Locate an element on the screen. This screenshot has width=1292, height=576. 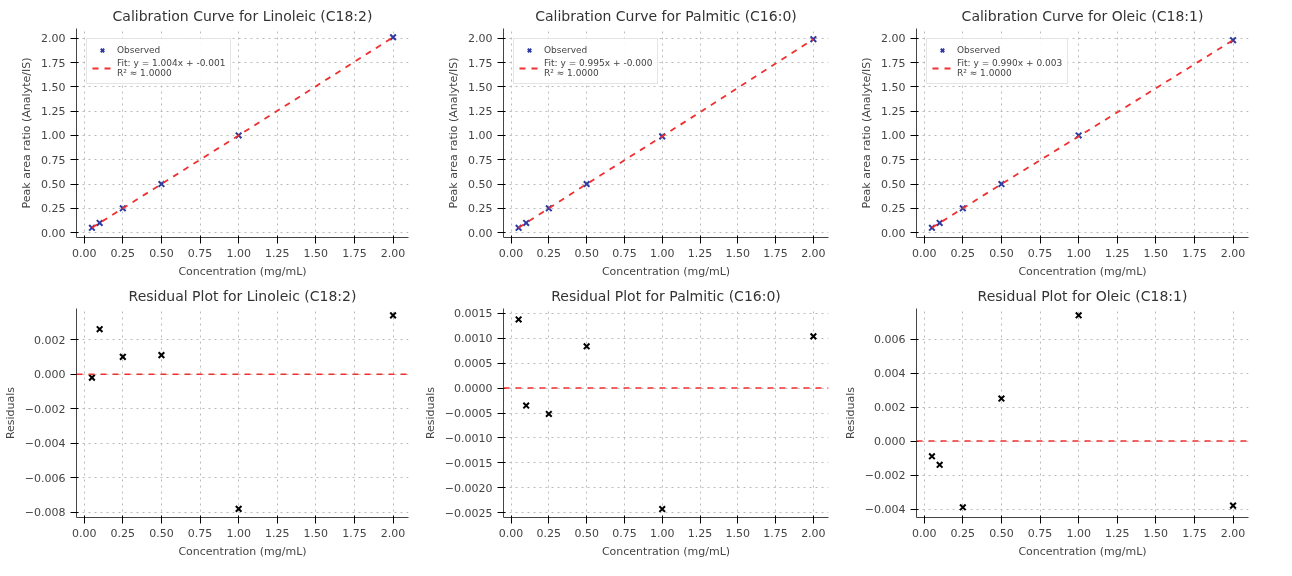
y-tick-label: −0.0025 is located at coordinates (468, 513).